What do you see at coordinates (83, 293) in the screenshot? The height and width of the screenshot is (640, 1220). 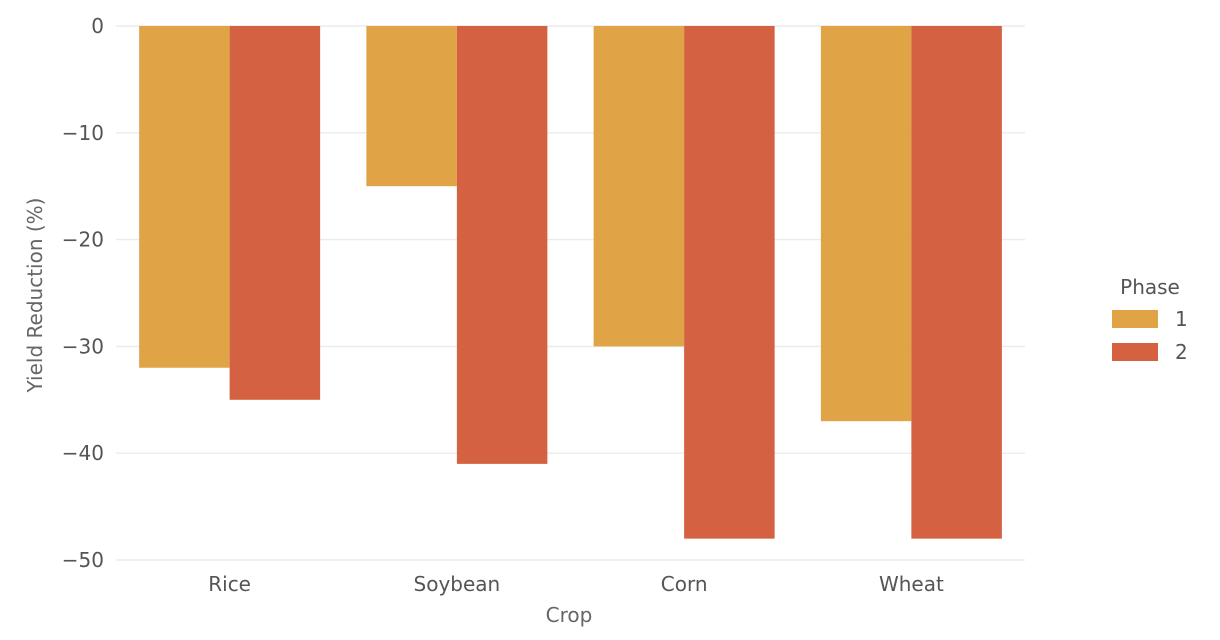 I see `y-axis-ticks: 0 −10 −20 −30 −40 −50` at bounding box center [83, 293].